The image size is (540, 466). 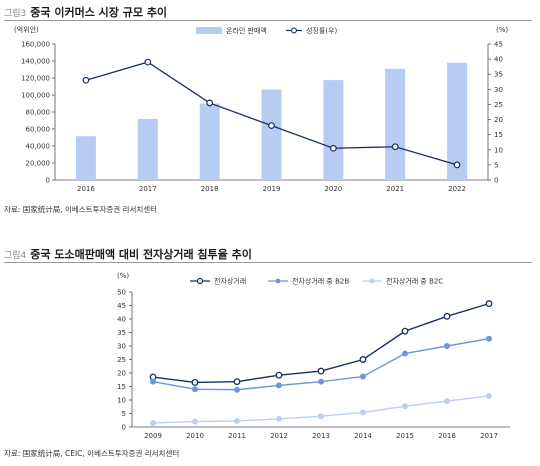 I want to click on figure3-title: 중국 이커머스 시장 규모 추이, so click(x=99, y=12).